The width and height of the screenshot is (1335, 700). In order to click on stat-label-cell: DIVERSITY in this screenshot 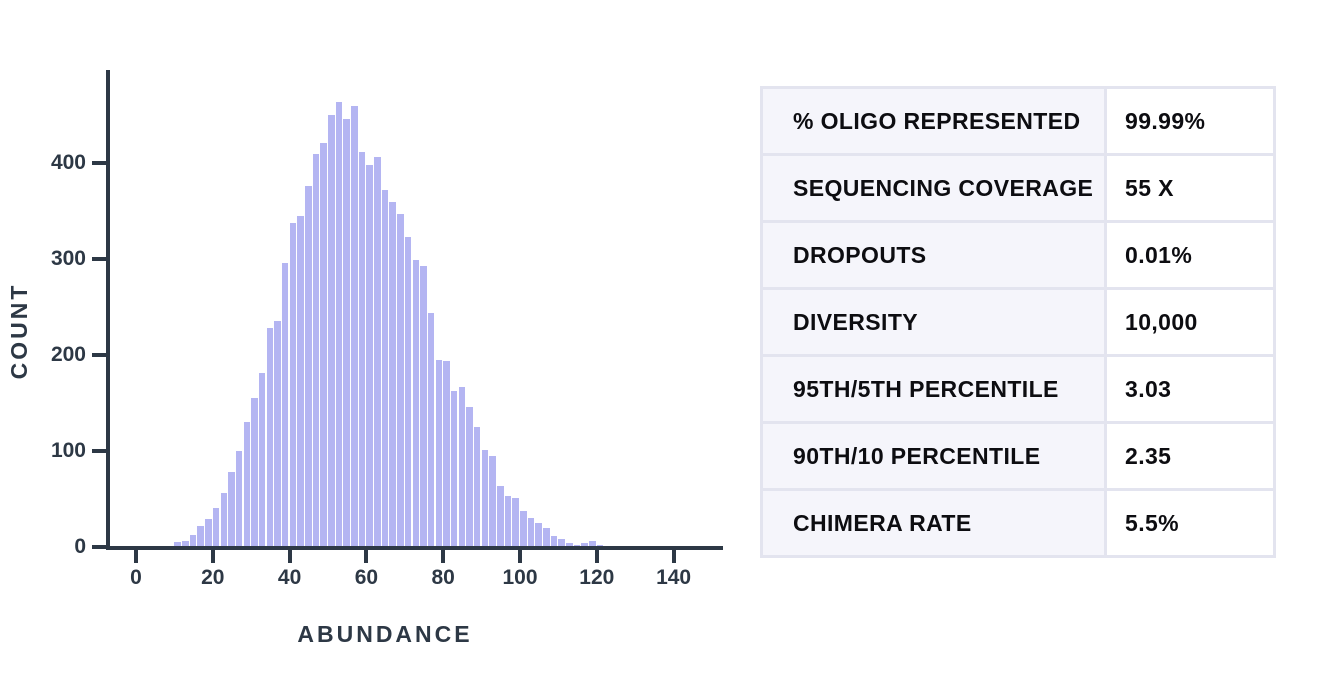, I will do `click(933, 322)`.